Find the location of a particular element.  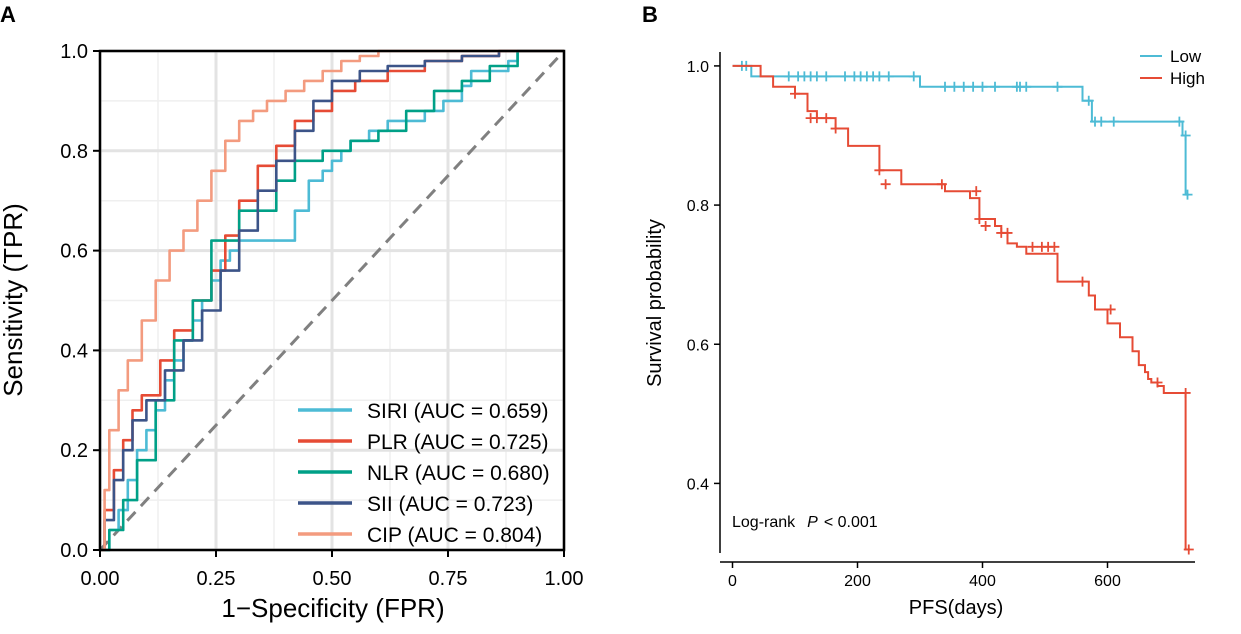

km-y-tick-label: 1.0 is located at coordinates (698, 67).